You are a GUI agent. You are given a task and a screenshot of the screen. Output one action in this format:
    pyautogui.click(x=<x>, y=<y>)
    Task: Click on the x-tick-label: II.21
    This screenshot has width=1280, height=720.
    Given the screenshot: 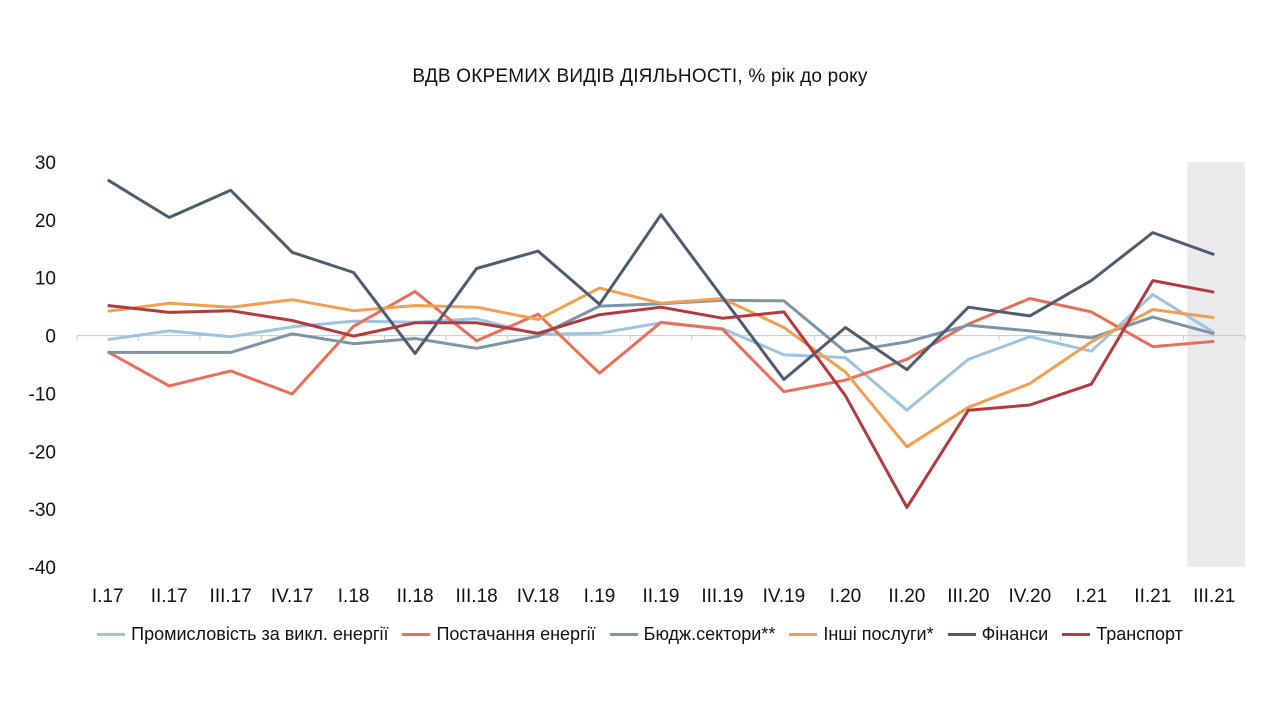 What is the action you would take?
    pyautogui.click(x=1152, y=596)
    